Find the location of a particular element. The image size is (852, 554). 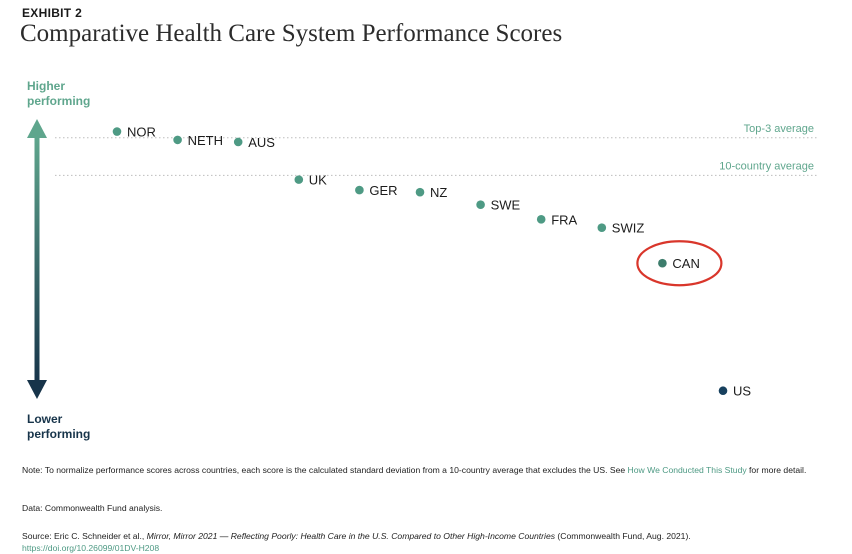

point-label-swiz: SWIZ is located at coordinates (628, 228).